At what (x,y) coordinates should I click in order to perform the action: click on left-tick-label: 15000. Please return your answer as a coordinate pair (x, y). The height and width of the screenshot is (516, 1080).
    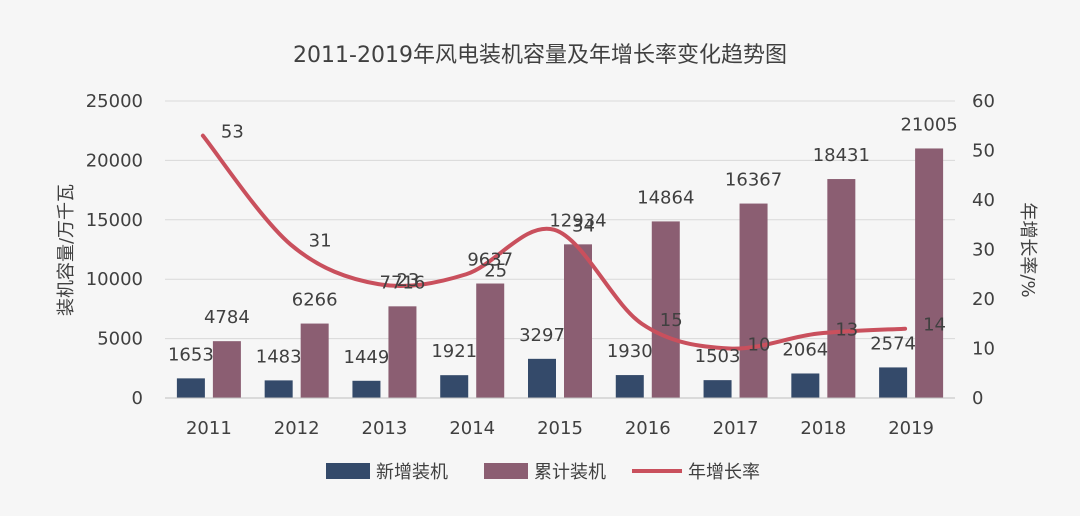
    Looking at the image, I should click on (114, 220).